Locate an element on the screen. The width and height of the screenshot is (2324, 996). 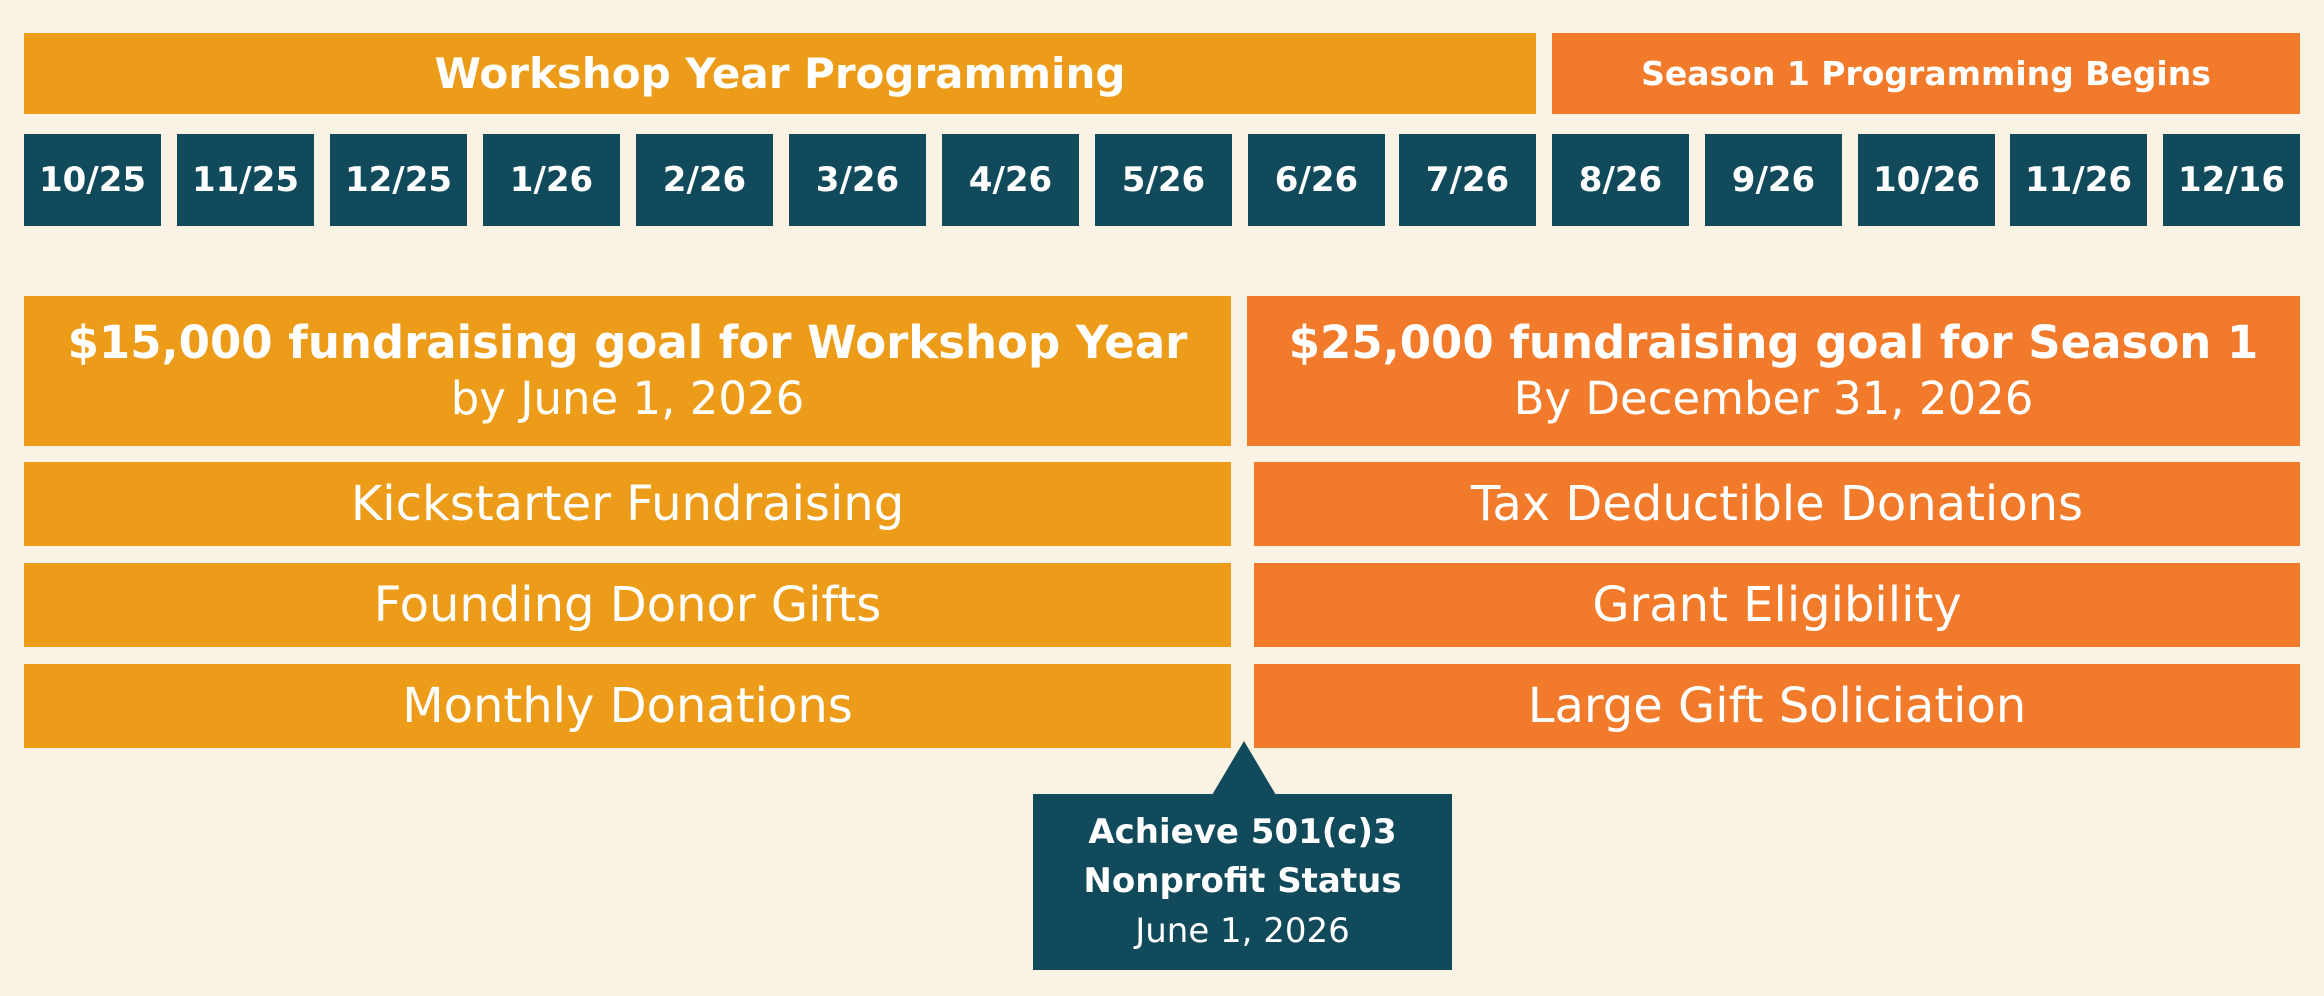
month-tile: 11/26 is located at coordinates (2078, 180).